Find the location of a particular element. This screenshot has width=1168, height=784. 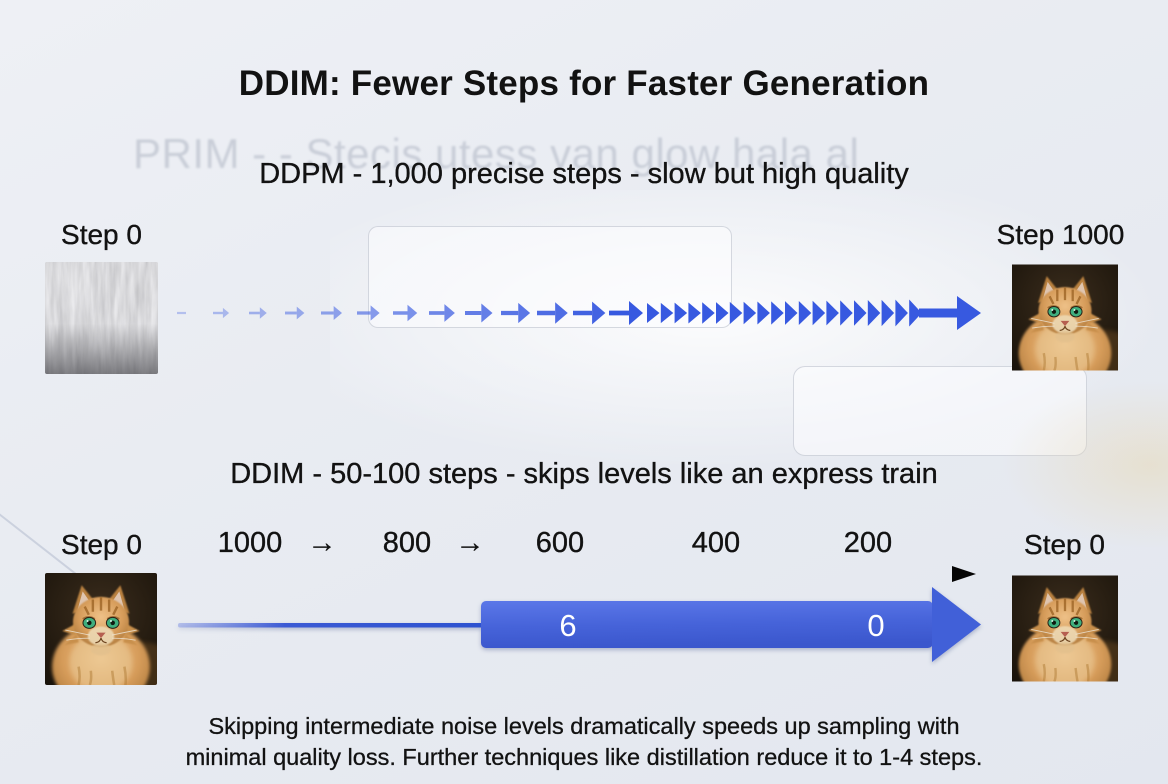

background-panel is located at coordinates (940, 411).